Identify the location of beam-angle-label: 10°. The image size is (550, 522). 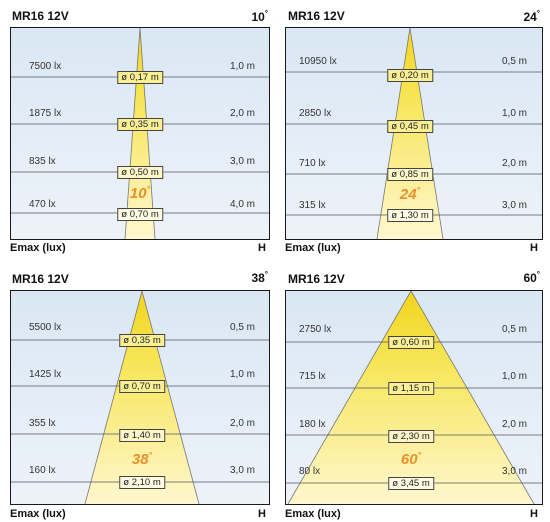
(140, 193).